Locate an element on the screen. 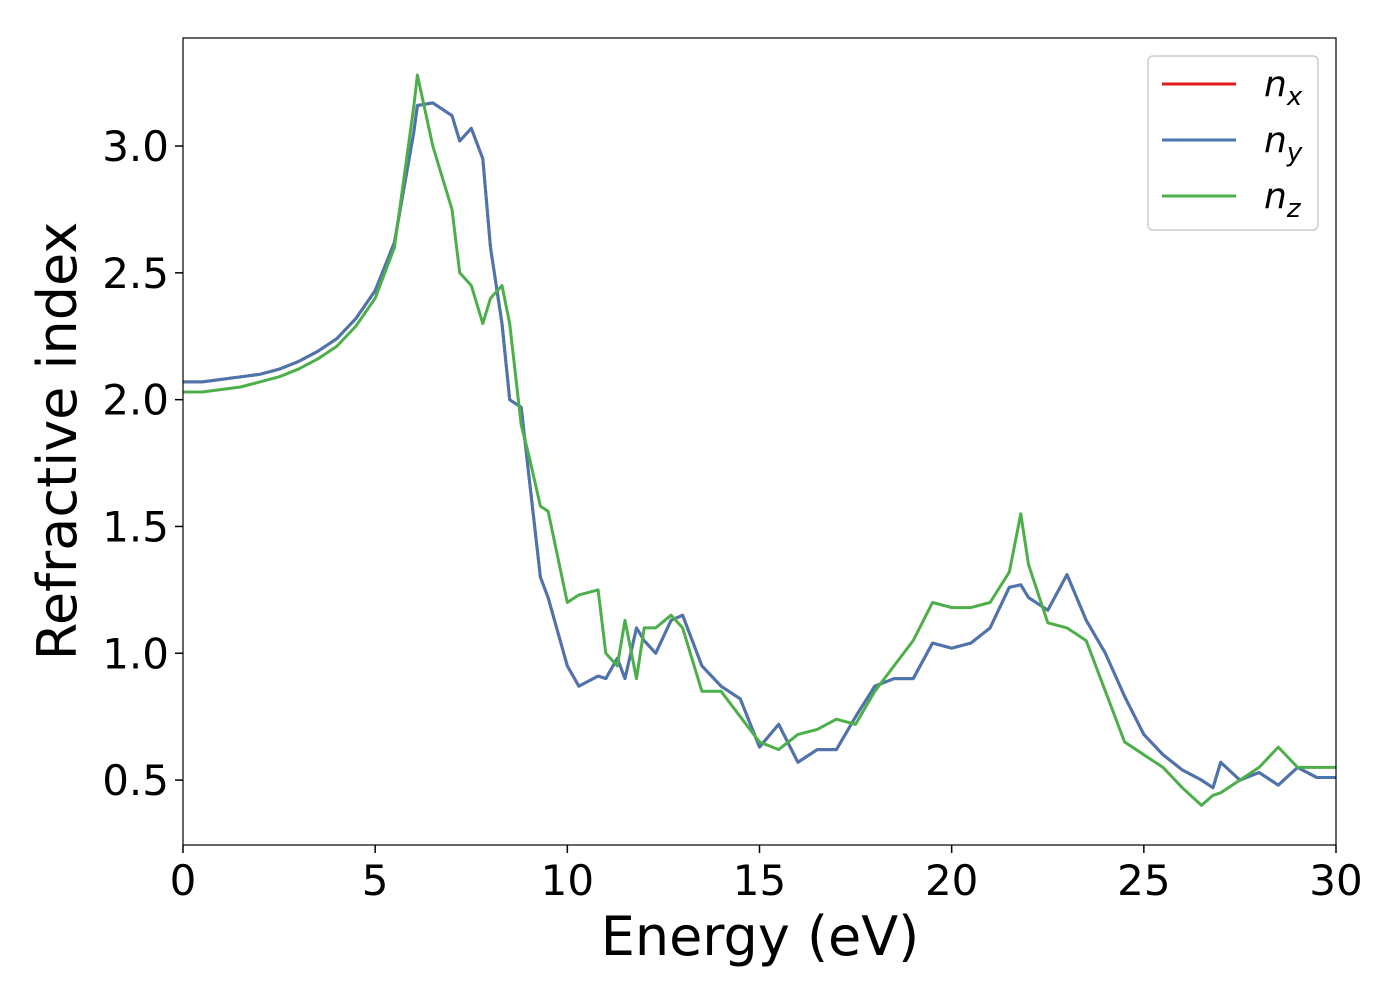 The width and height of the screenshot is (1400, 1000). x-tick-label: 0 is located at coordinates (183, 880).